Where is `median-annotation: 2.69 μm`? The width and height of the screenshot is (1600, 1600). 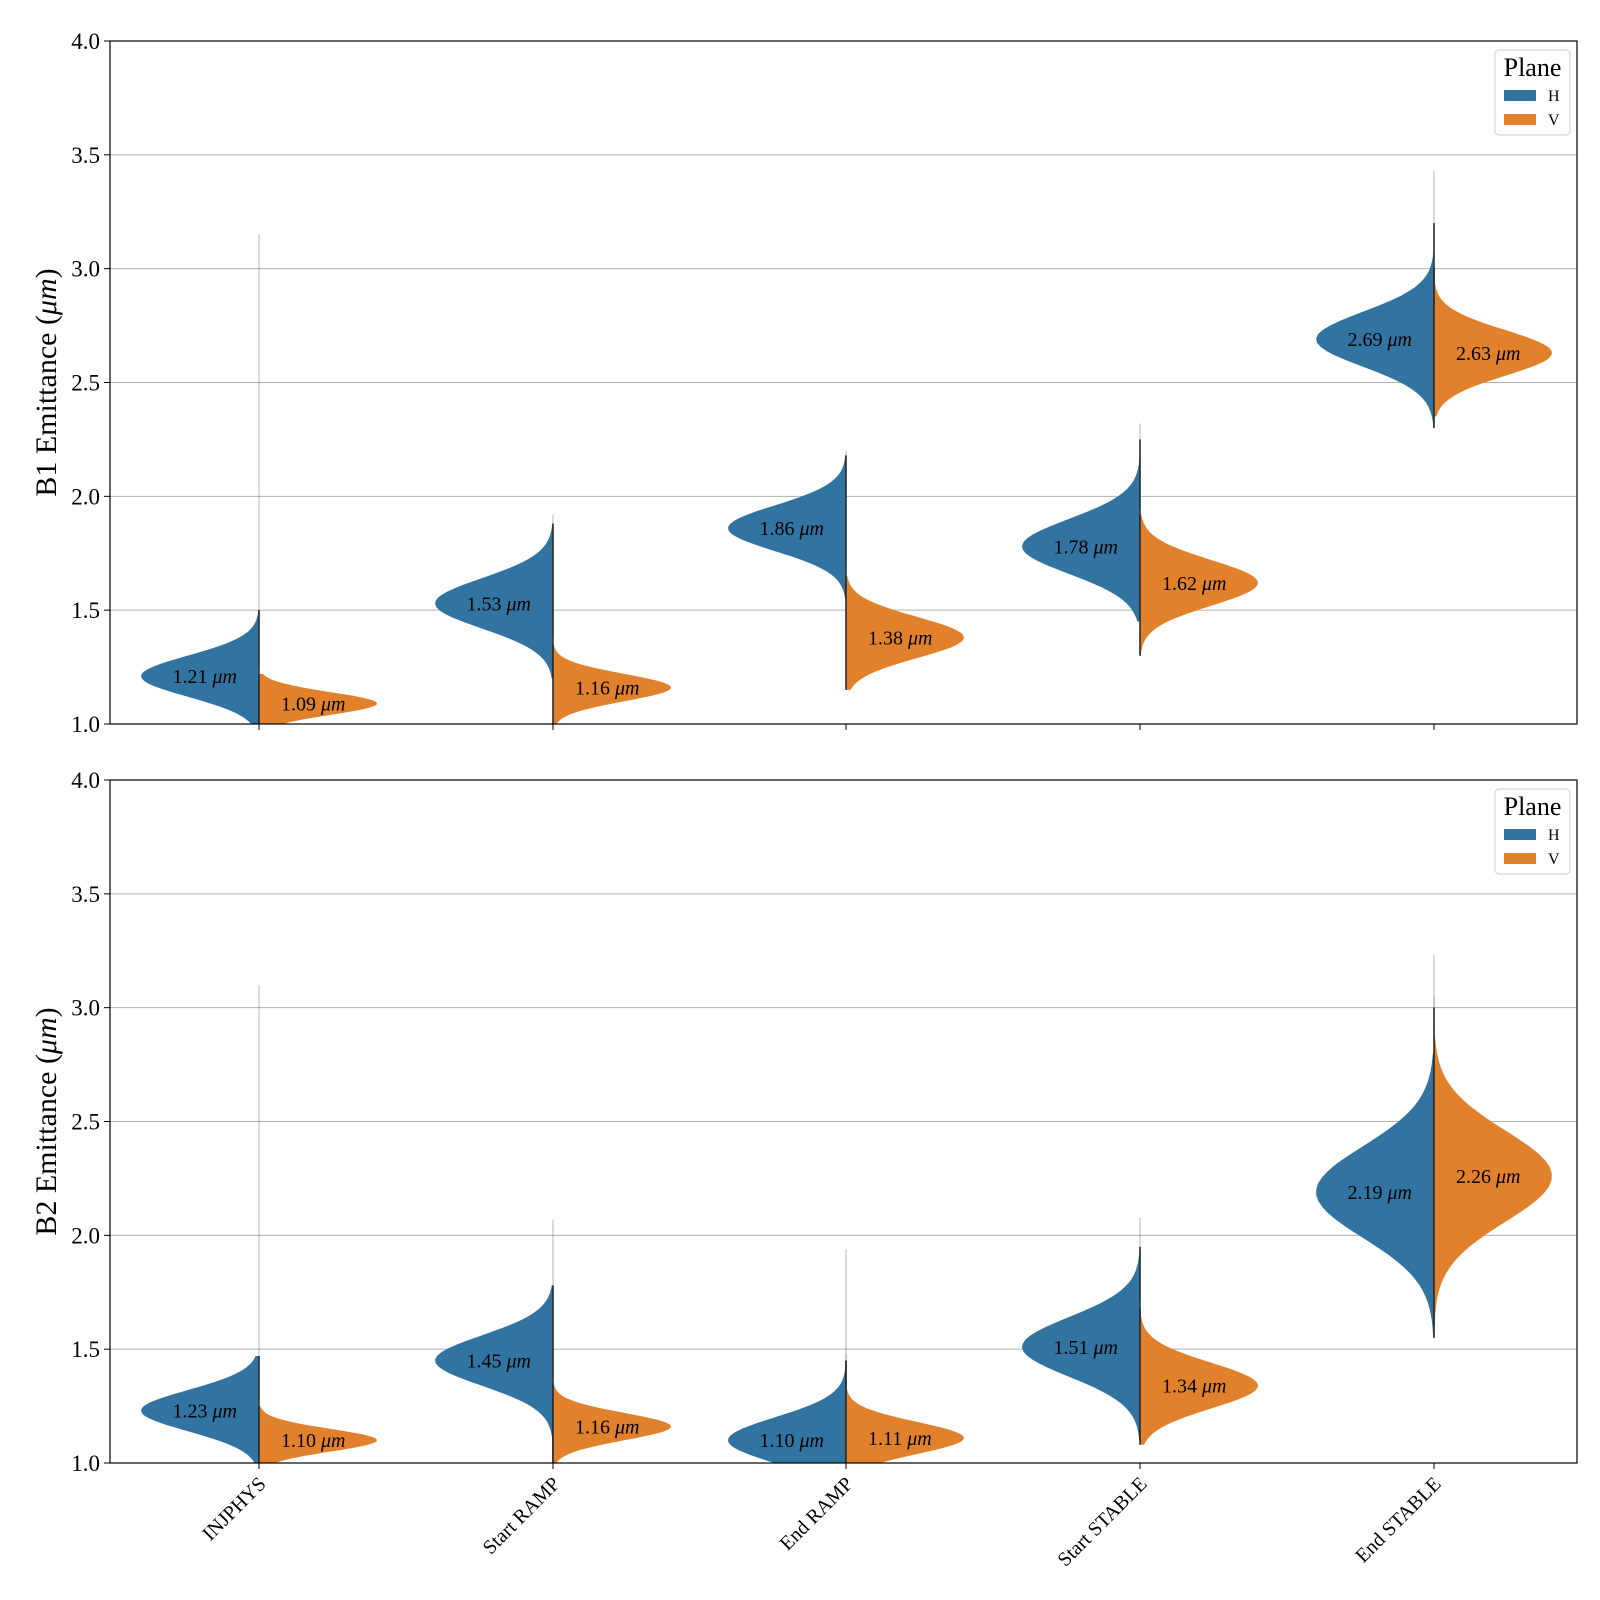 median-annotation: 2.69 μm is located at coordinates (1380, 340).